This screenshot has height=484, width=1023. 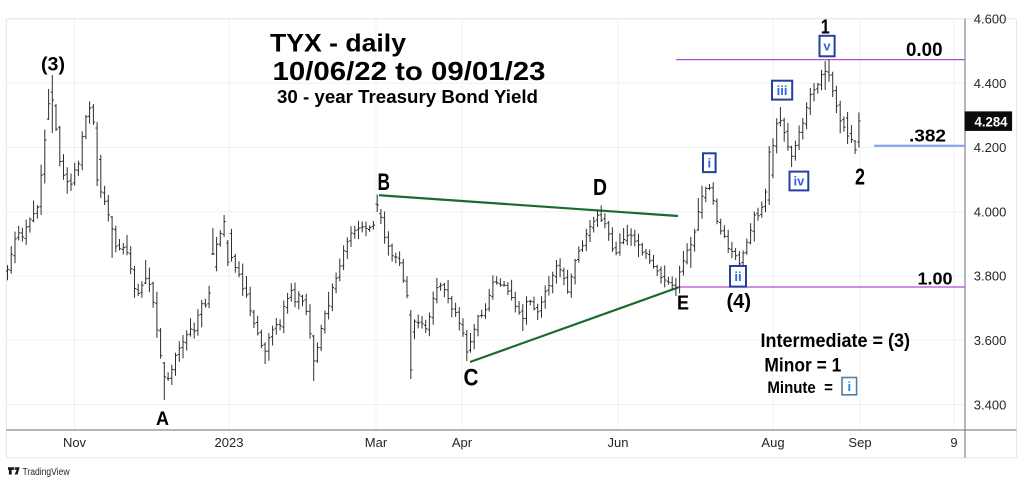 I want to click on svg-text: 1.00, so click(x=935, y=279).